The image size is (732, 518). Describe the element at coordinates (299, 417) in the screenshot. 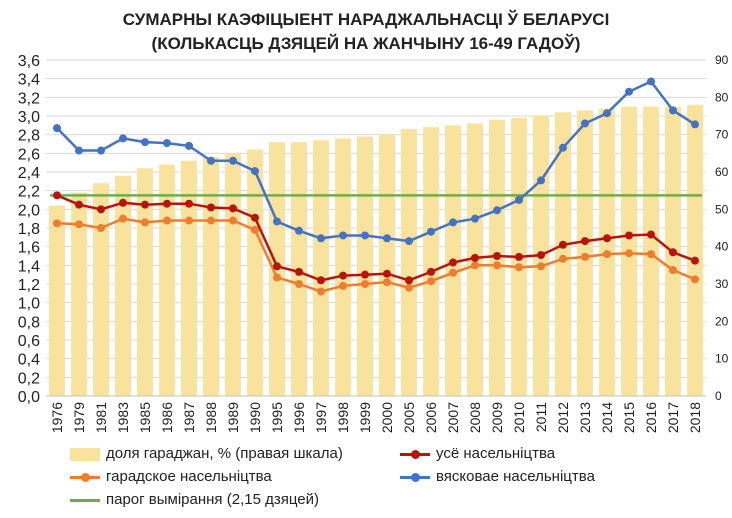

I see `x-tick-label: 1996` at that location.